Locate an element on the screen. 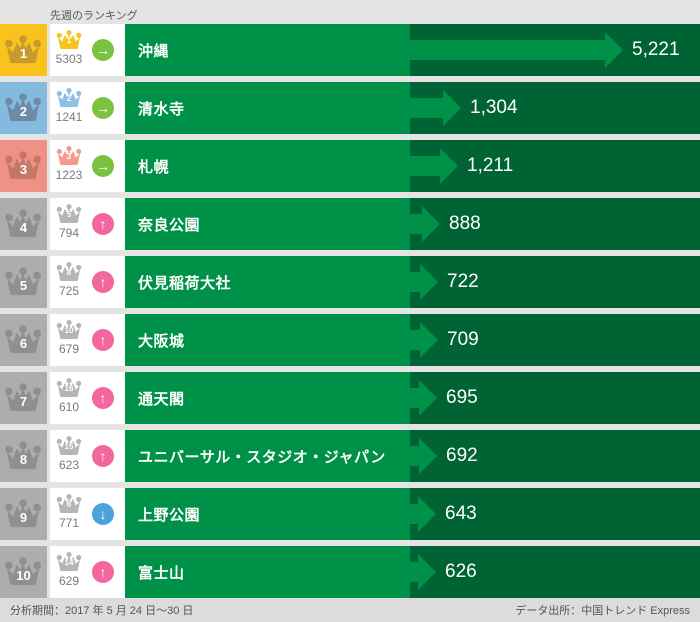 The width and height of the screenshot is (700, 622). last-week-value: 623 is located at coordinates (69, 465).